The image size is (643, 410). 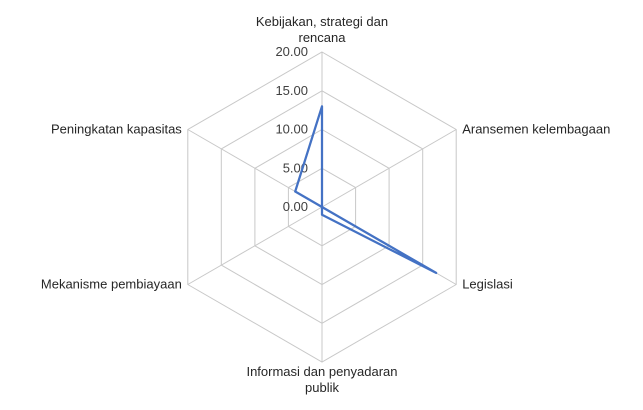 What do you see at coordinates (322, 29) in the screenshot?
I see `category-label: Kebijakan, strategi dan rencana` at bounding box center [322, 29].